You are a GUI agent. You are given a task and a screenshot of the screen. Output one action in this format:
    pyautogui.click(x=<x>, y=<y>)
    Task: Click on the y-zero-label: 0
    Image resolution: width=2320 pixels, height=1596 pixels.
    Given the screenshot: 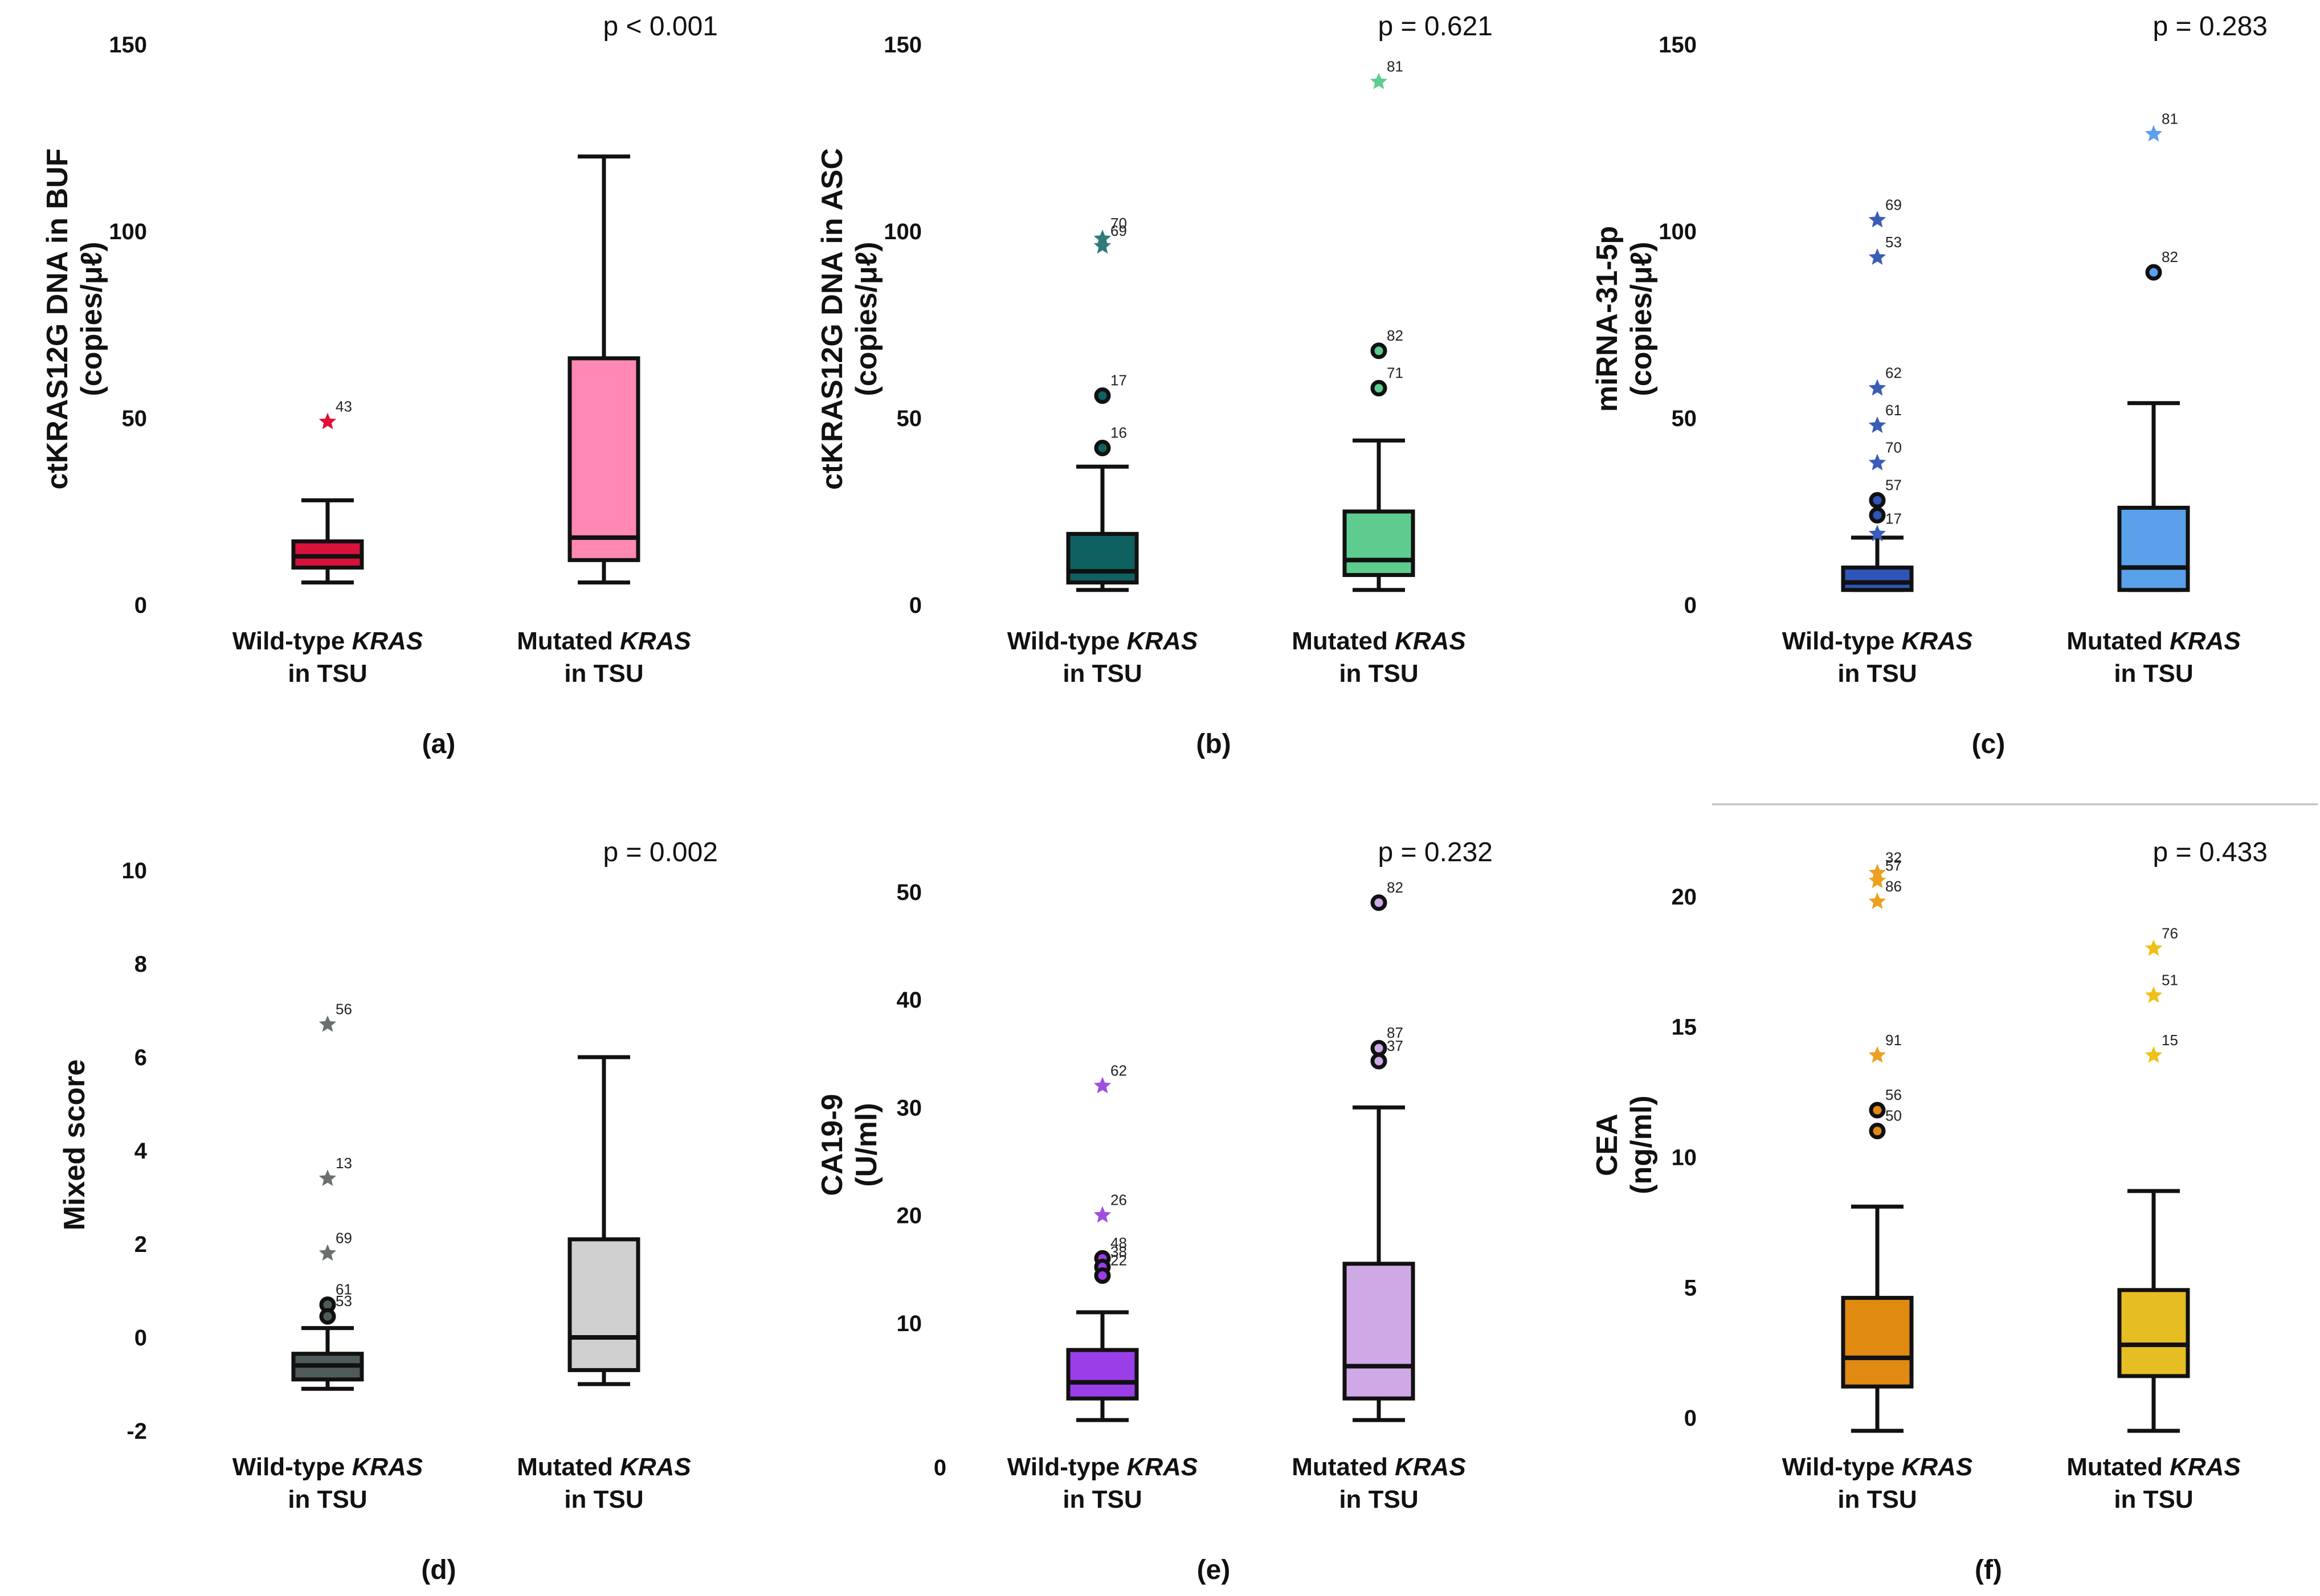 What is the action you would take?
    pyautogui.click(x=940, y=1467)
    